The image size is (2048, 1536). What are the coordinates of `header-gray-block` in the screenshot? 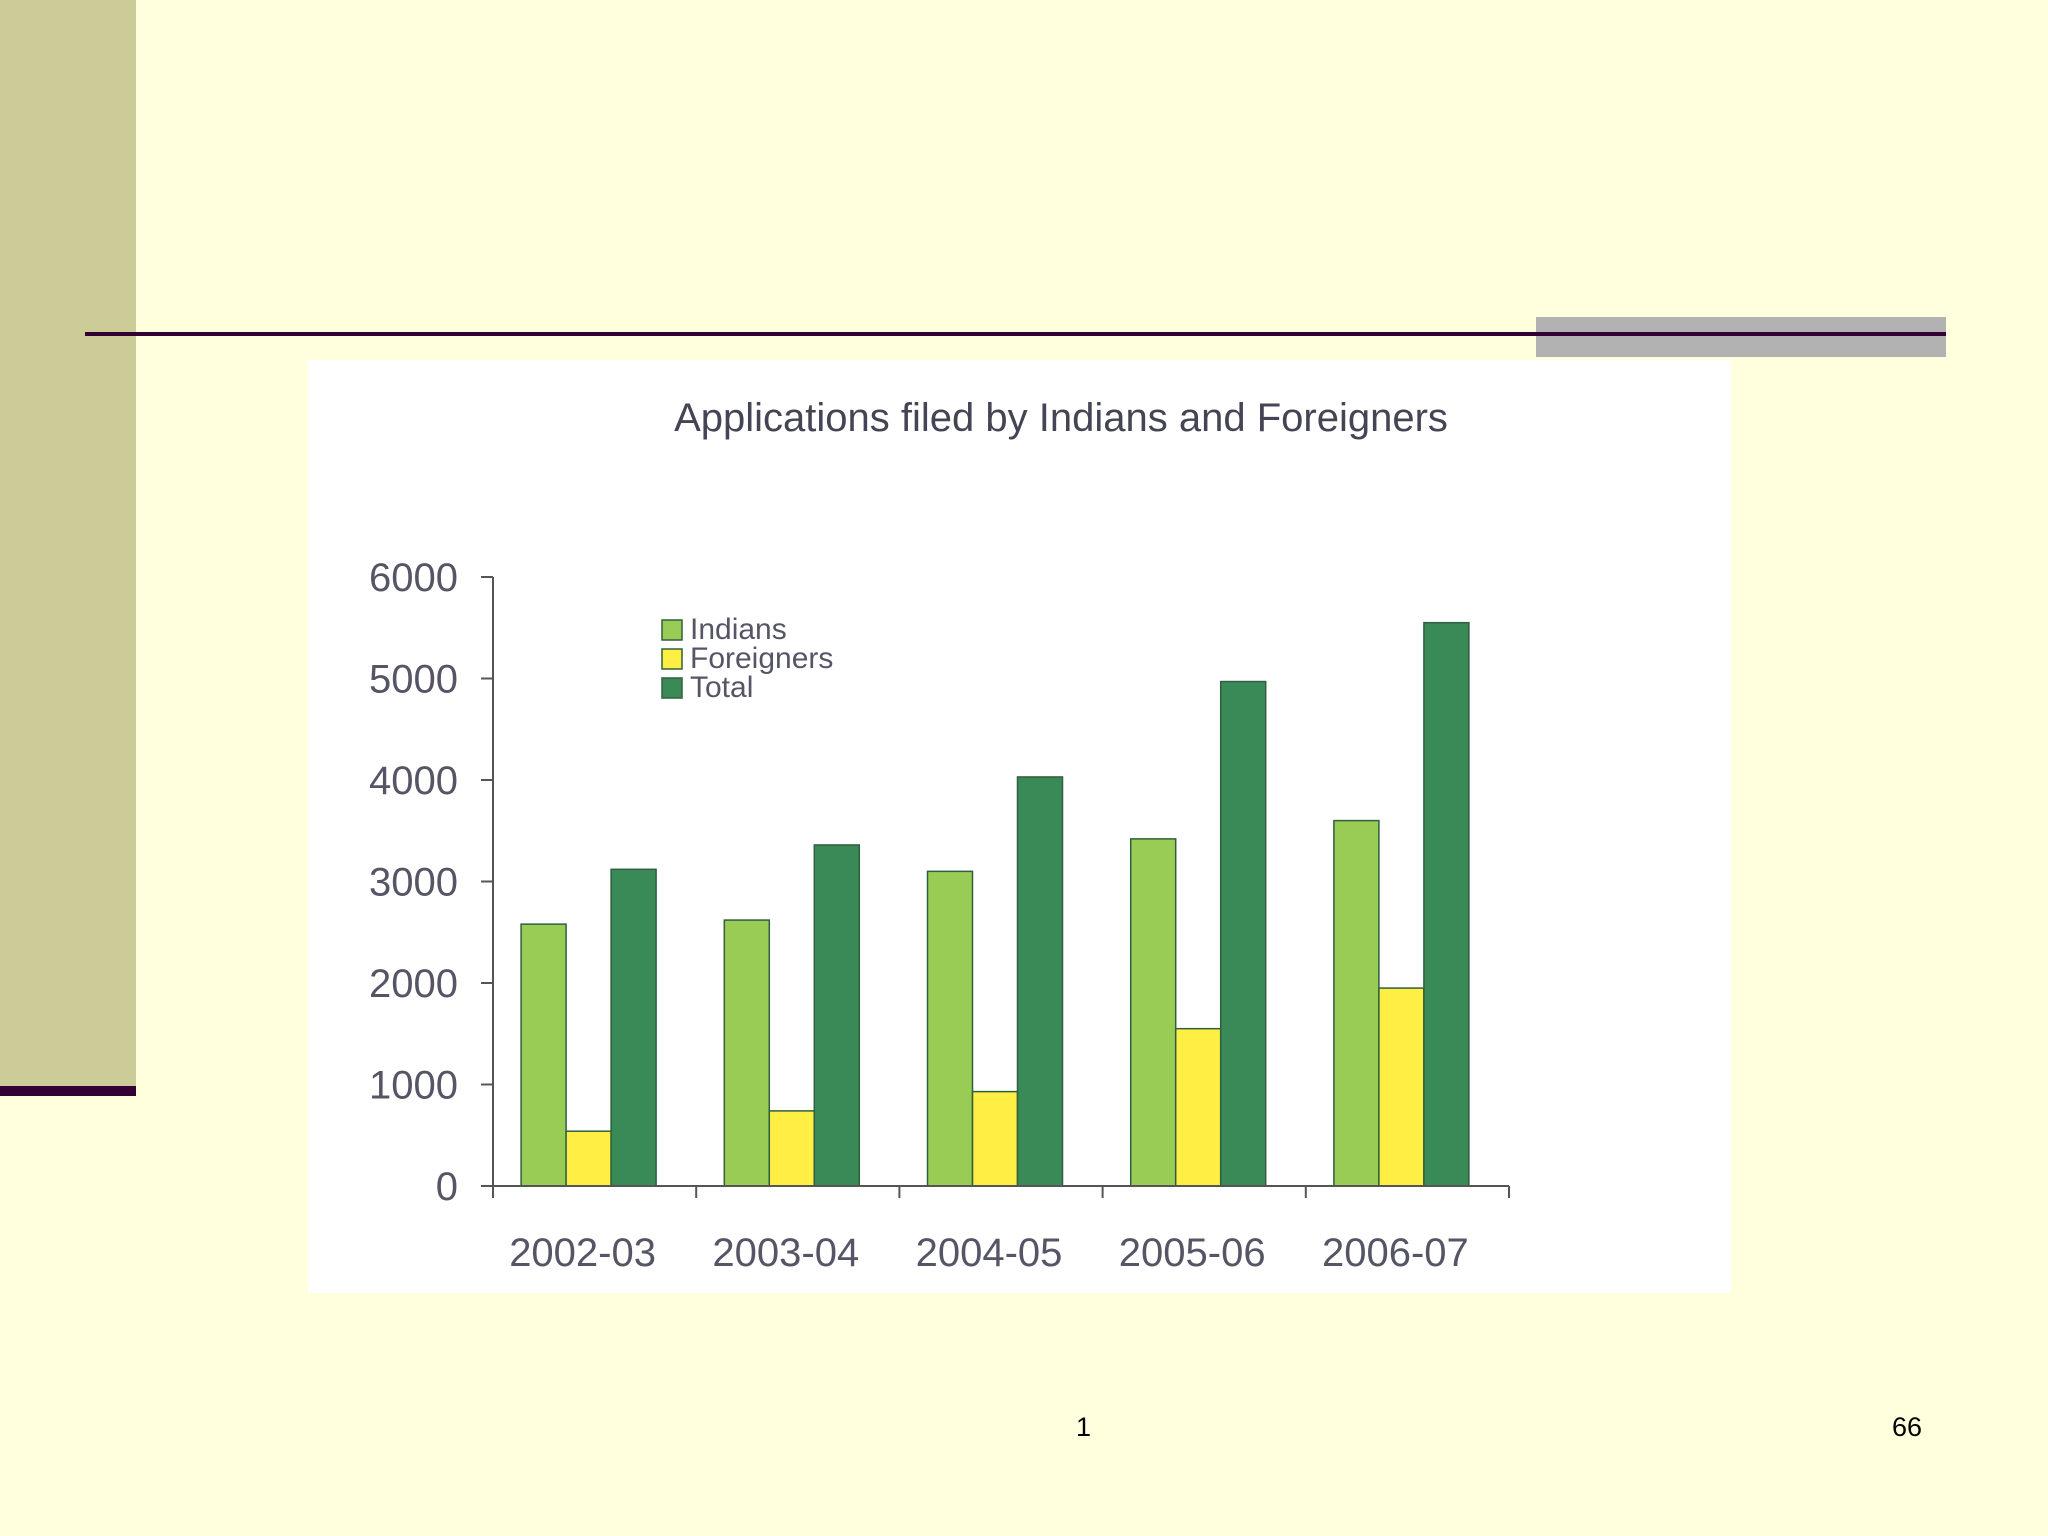 It's located at (1741, 337).